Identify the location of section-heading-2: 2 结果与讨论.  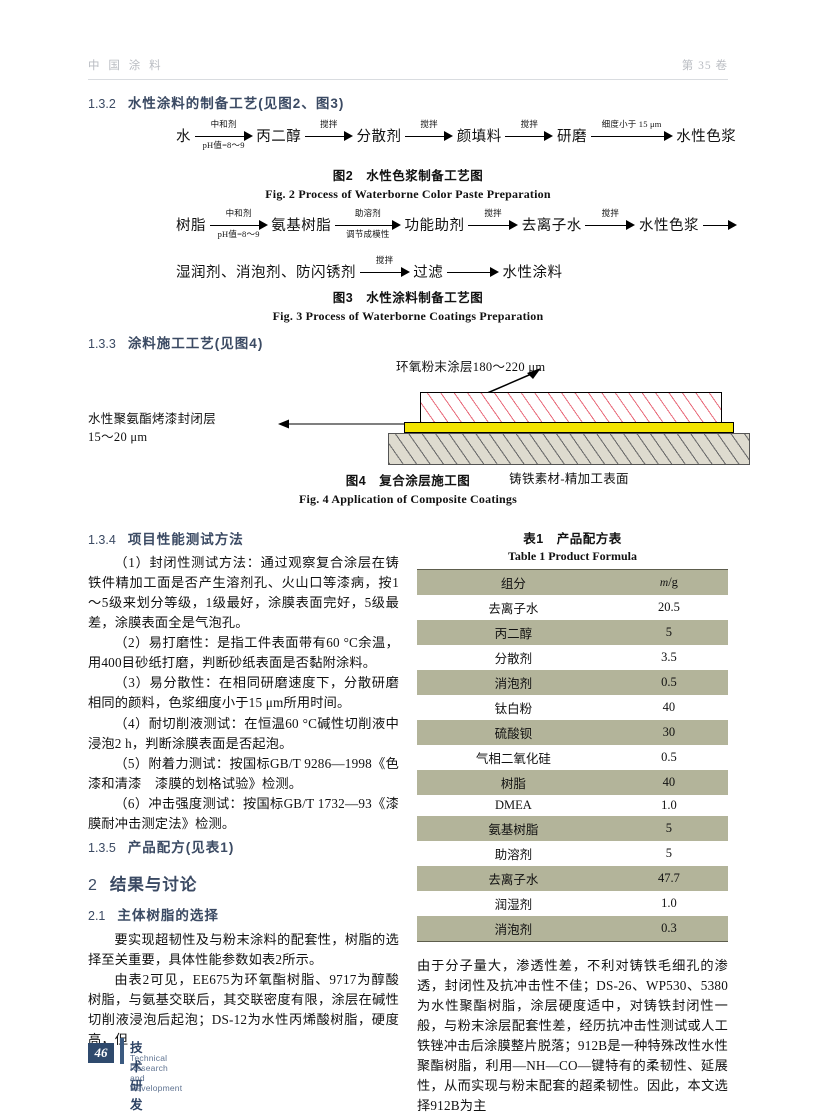
(243, 883).